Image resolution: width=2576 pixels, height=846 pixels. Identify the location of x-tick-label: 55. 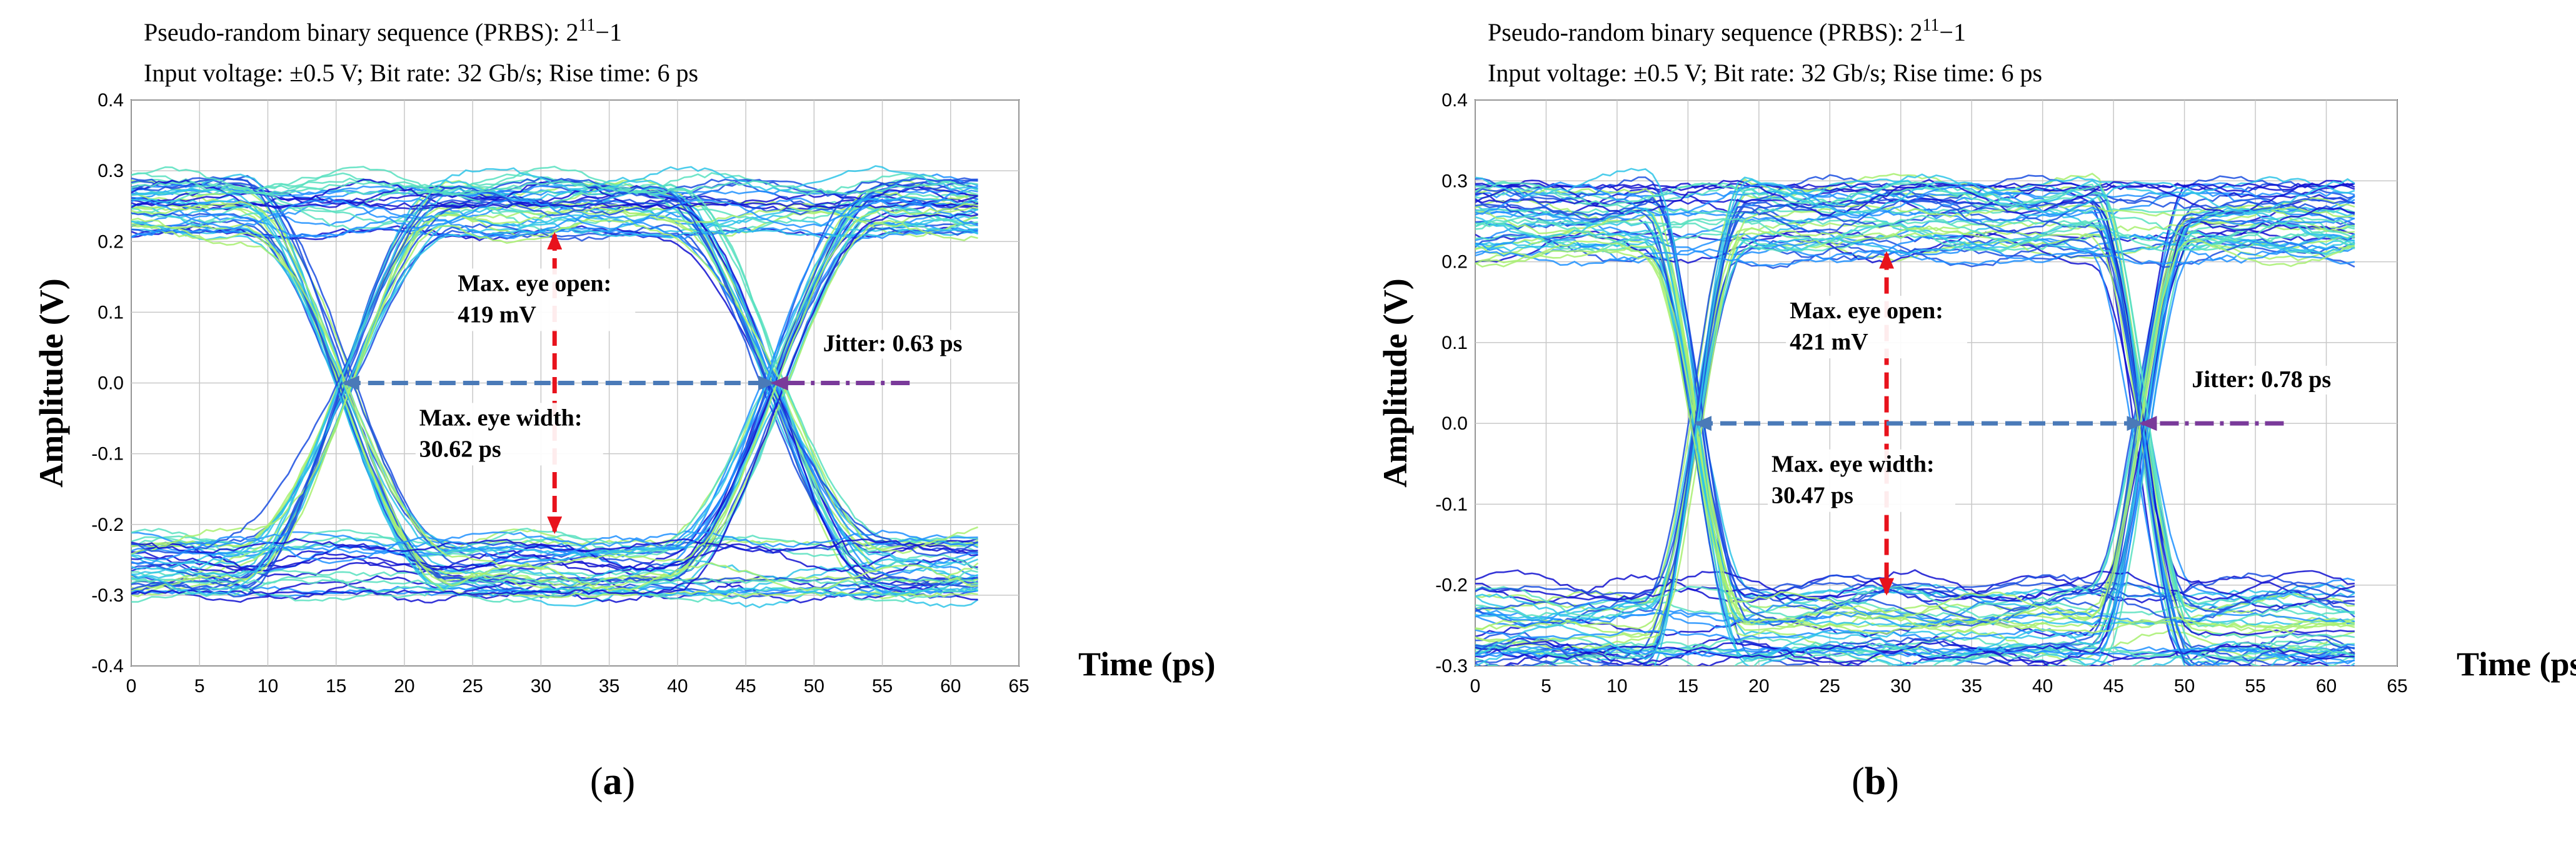
(2255, 686).